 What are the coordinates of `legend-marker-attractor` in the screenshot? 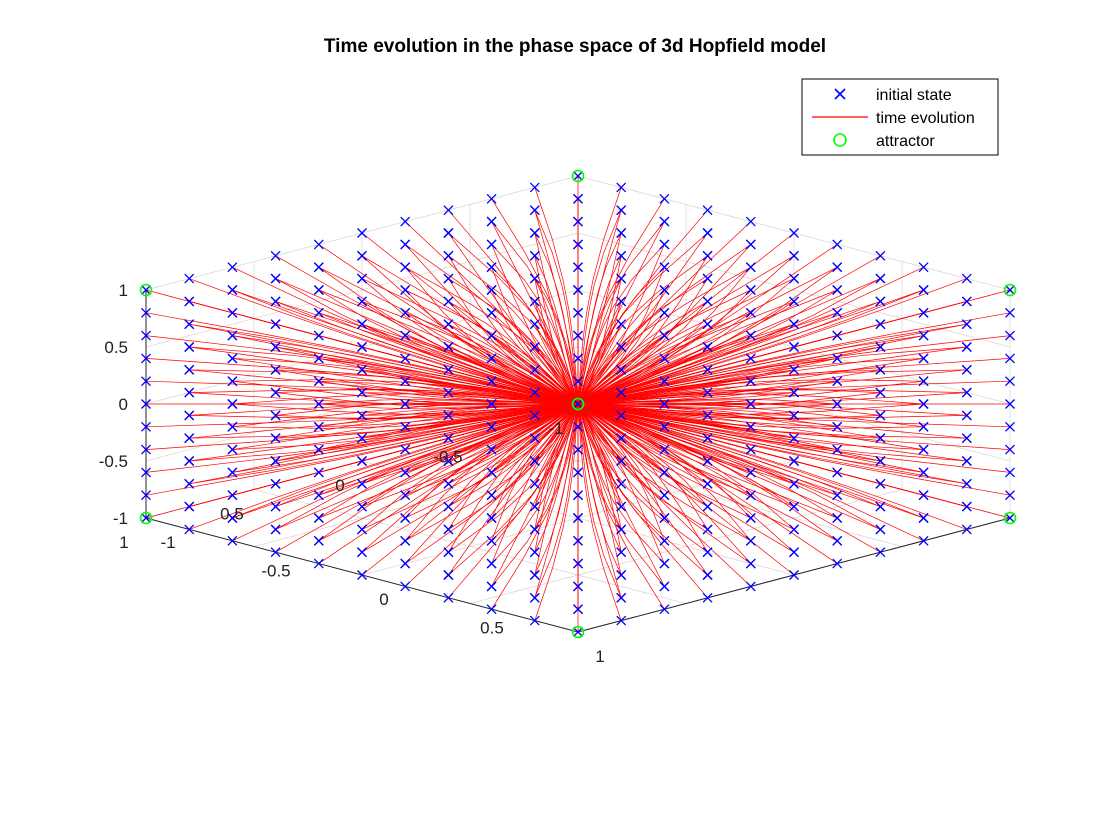 It's located at (840, 140).